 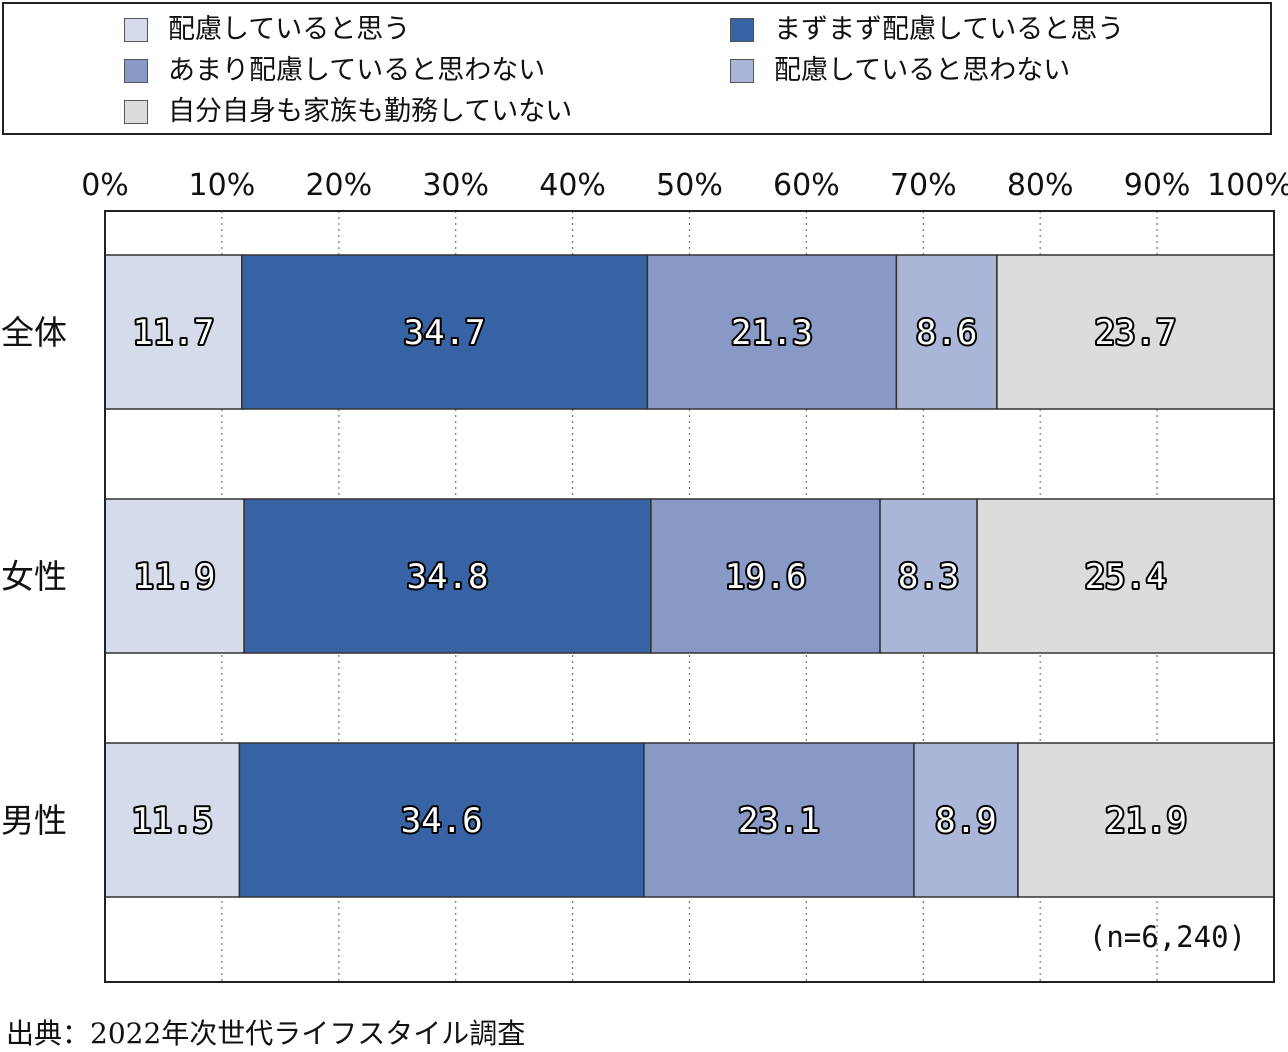 What do you see at coordinates (1040, 185) in the screenshot?
I see `x-tick-label: 80%` at bounding box center [1040, 185].